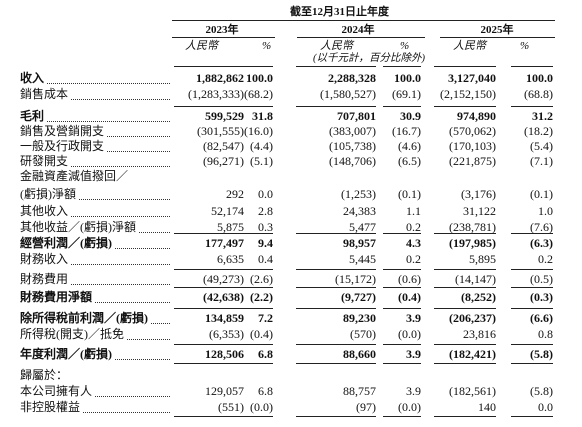  What do you see at coordinates (541, 279) in the screenshot?
I see `cell-value: (0.5)` at bounding box center [541, 279].